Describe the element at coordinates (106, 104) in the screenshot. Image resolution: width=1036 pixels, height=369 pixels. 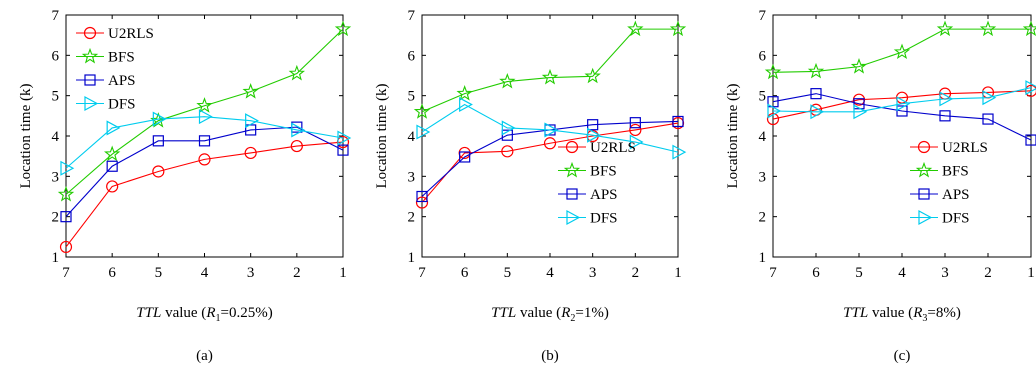
I see `legend-entry-dfs: DFS` at that location.